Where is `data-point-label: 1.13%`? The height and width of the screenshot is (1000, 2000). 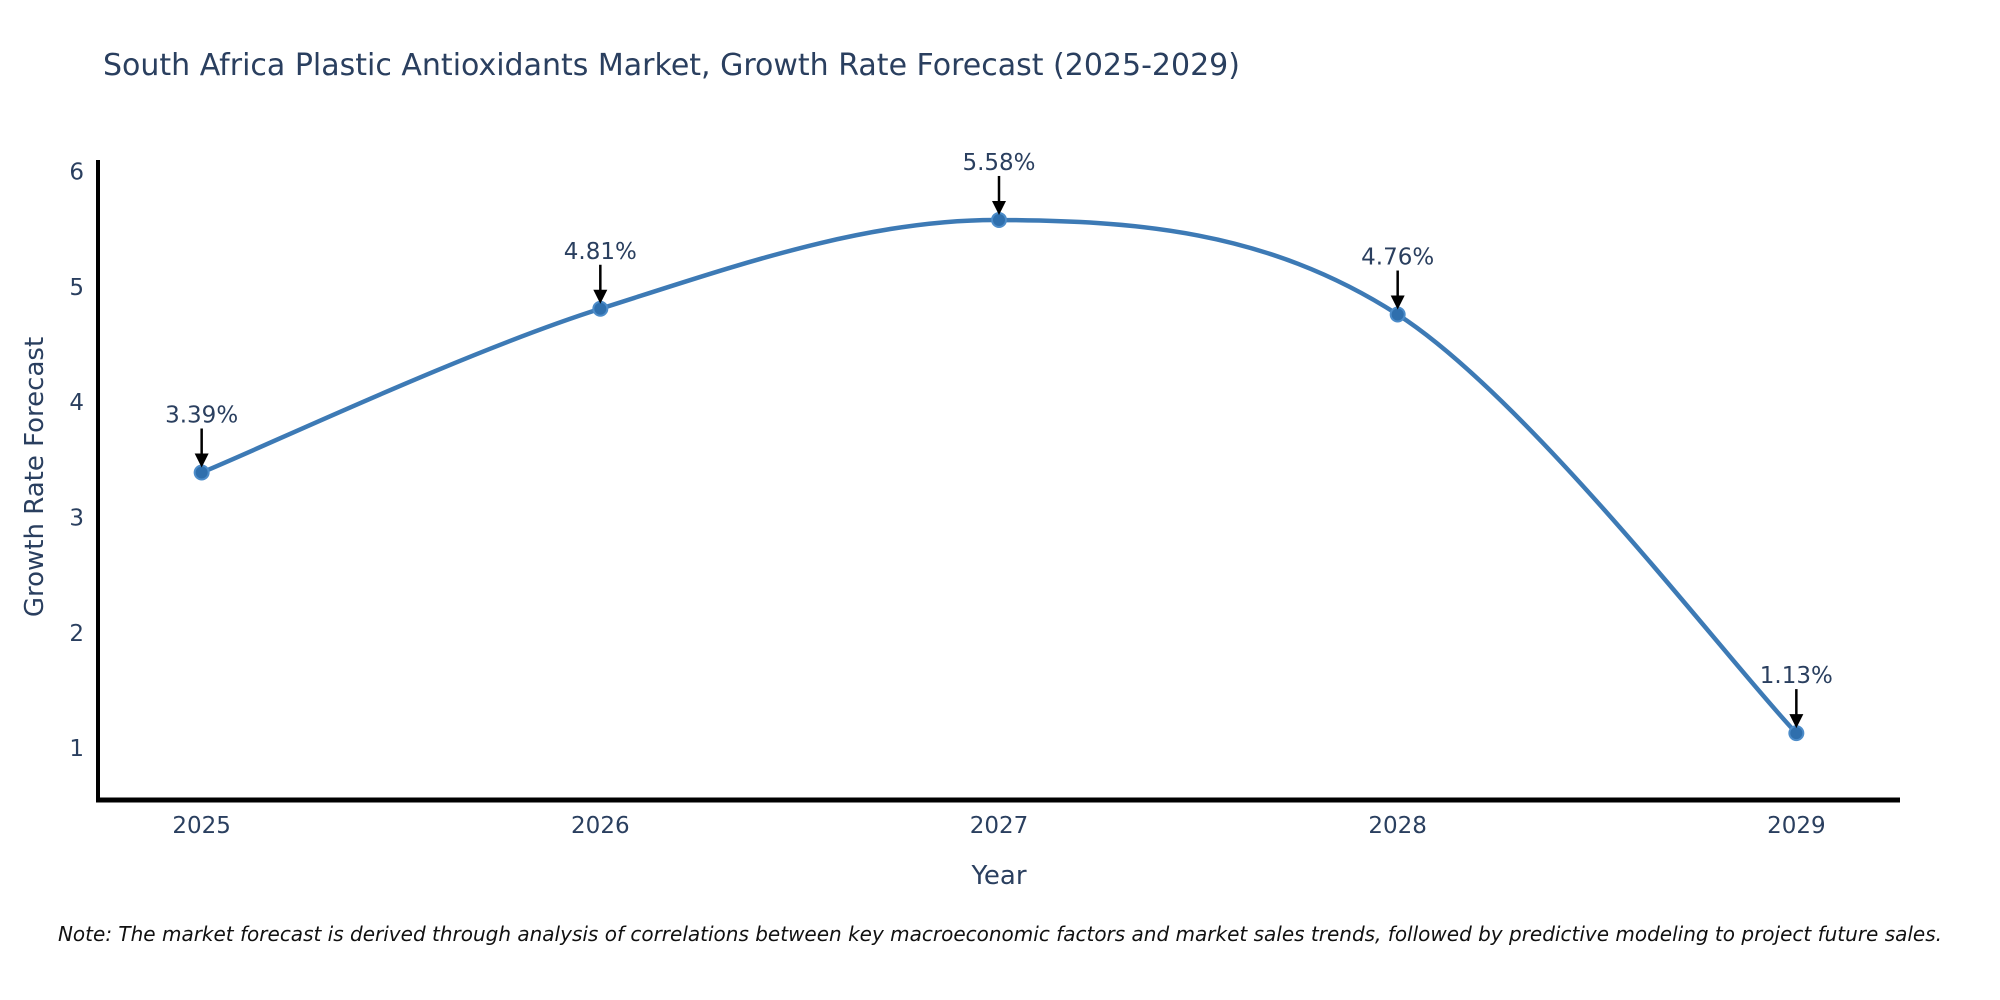 data-point-label: 1.13% is located at coordinates (1796, 676).